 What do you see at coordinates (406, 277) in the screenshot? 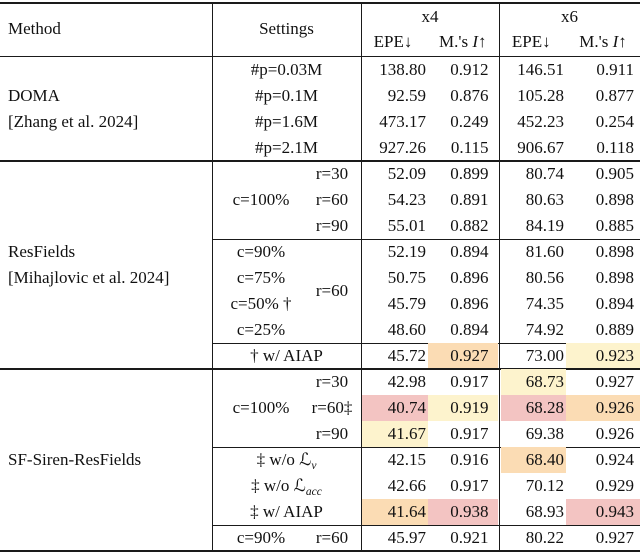
I see `value-epe-x4: 50.75` at bounding box center [406, 277].